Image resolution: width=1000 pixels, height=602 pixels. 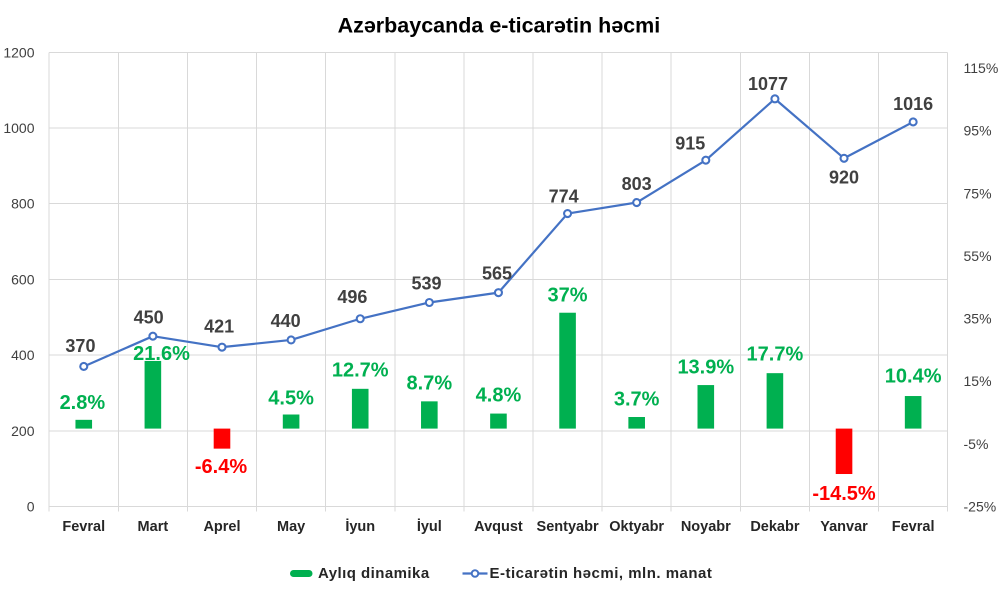 I want to click on svg-text: May, so click(x=291, y=527).